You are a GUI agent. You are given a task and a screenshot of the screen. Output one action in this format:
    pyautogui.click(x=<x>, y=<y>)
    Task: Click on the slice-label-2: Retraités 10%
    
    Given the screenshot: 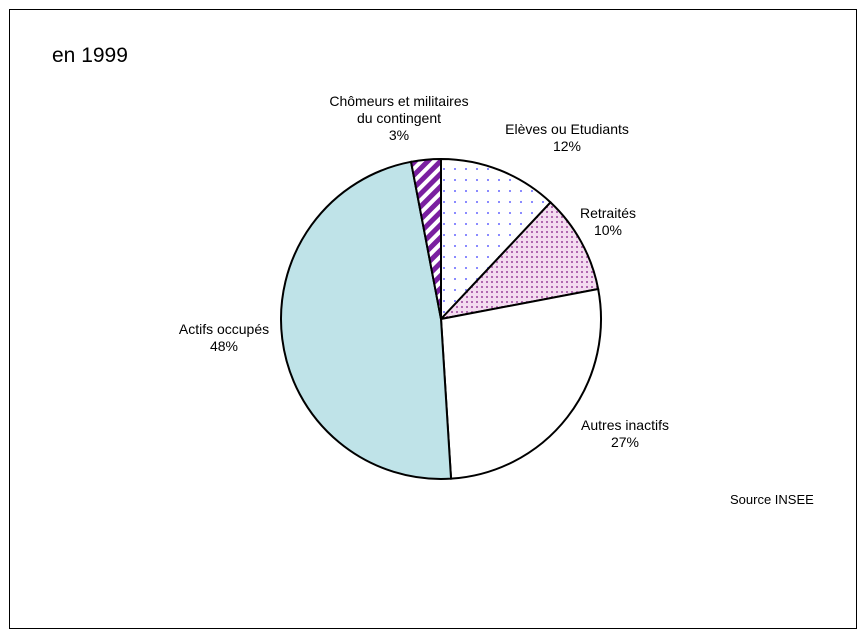 What is the action you would take?
    pyautogui.click(x=608, y=221)
    